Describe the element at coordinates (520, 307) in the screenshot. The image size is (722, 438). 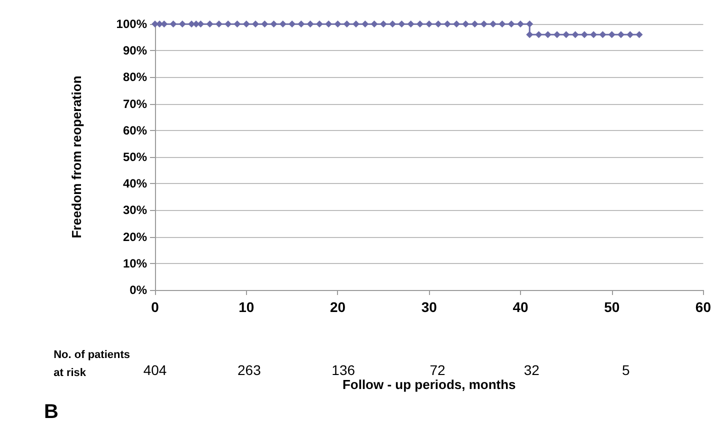
I see `x-tick-label: 40` at that location.